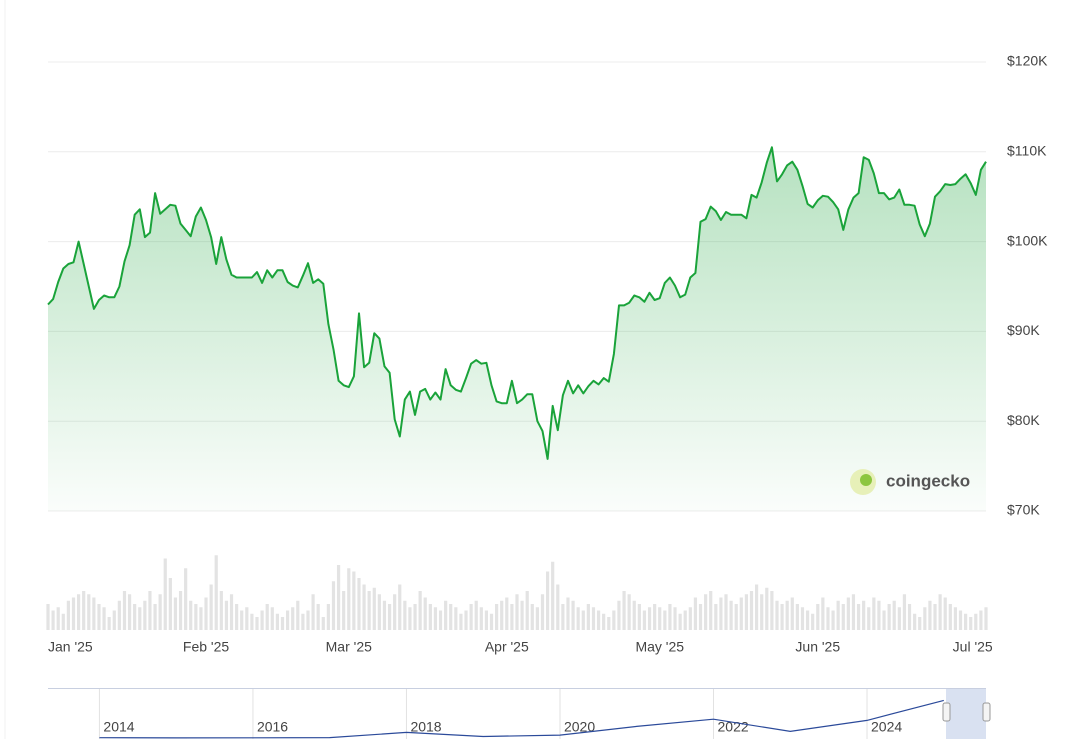 The height and width of the screenshot is (739, 1072). What do you see at coordinates (118, 727) in the screenshot?
I see `navigator-tick-label: 2014` at bounding box center [118, 727].